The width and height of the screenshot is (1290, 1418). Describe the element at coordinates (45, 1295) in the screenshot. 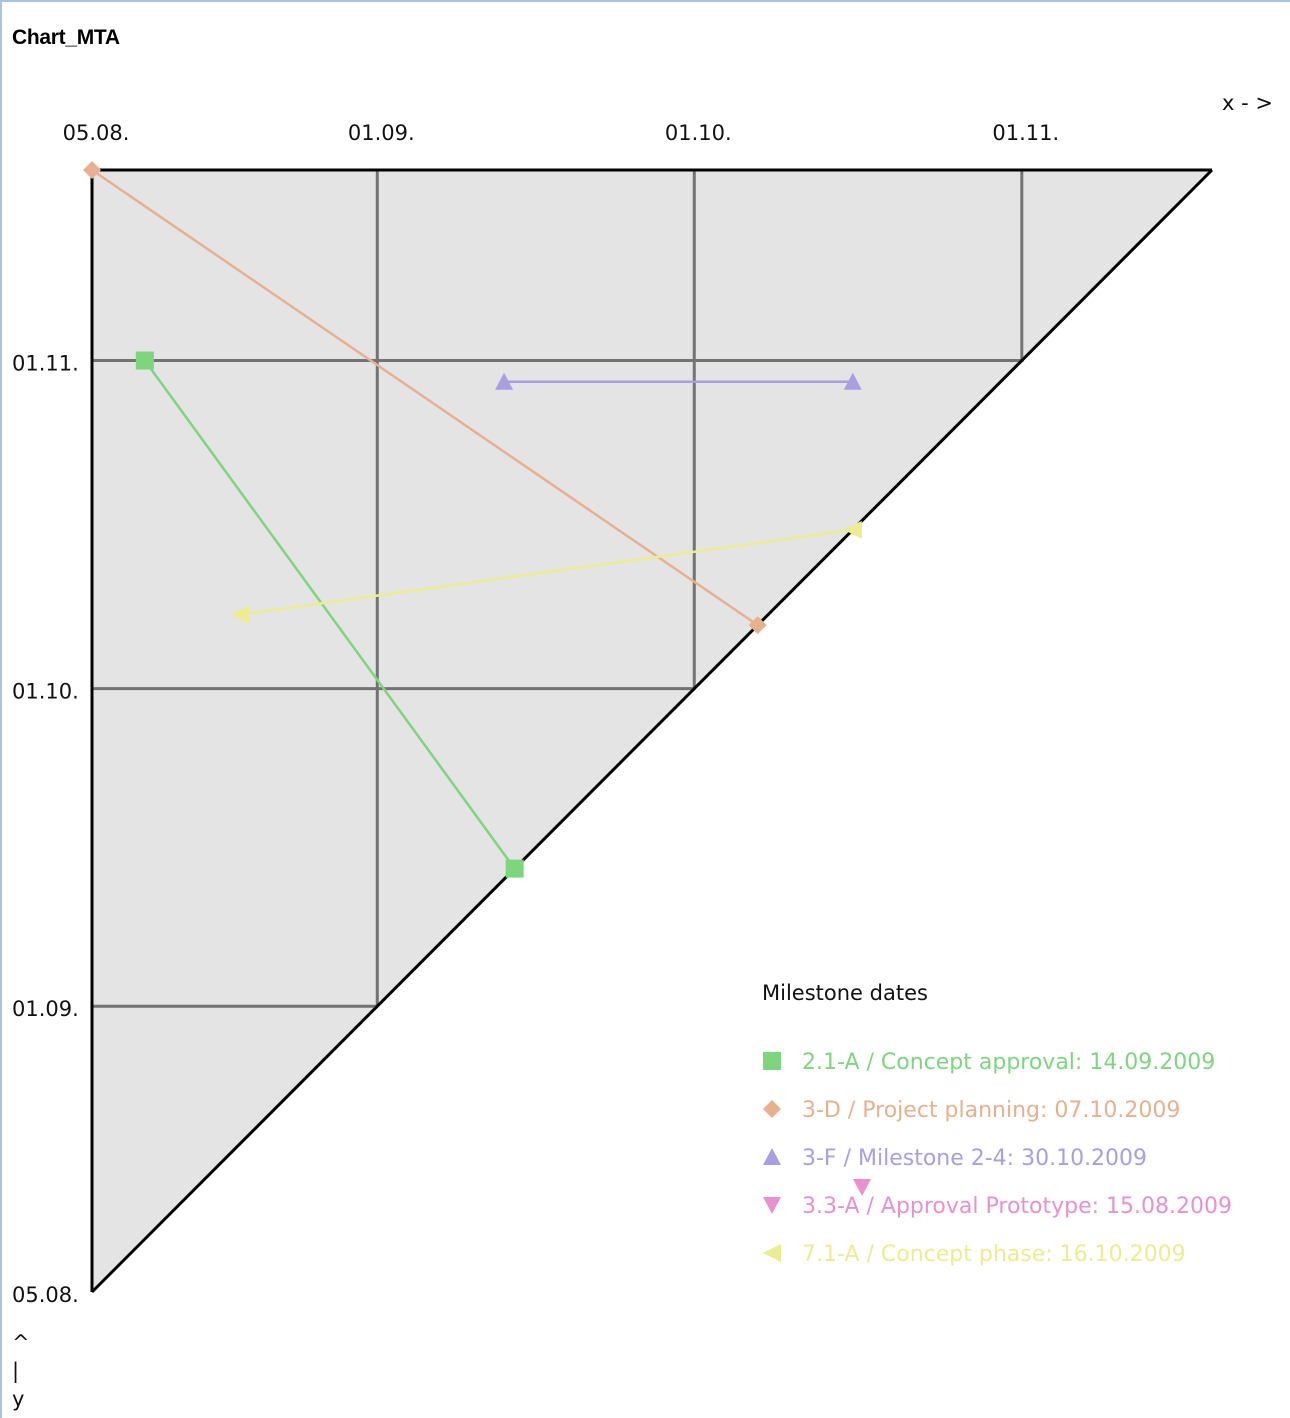

I see `y-tick-label: 05.08.` at that location.